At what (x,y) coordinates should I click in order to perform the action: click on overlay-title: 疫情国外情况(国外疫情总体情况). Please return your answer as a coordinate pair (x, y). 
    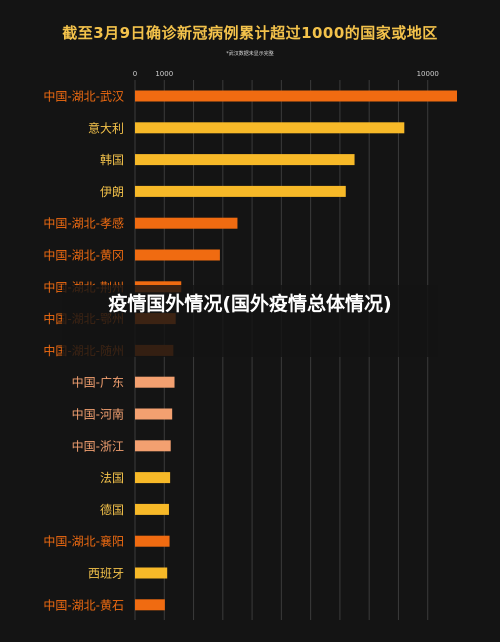
    Looking at the image, I should click on (250, 304).